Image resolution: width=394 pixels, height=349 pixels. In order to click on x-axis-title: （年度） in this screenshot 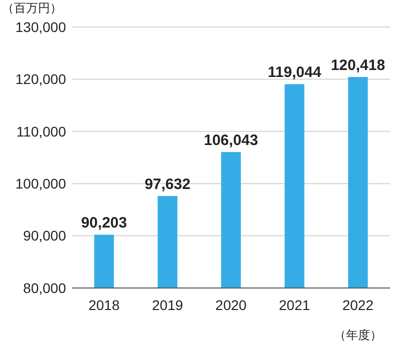, I will do `click(358, 335)`.